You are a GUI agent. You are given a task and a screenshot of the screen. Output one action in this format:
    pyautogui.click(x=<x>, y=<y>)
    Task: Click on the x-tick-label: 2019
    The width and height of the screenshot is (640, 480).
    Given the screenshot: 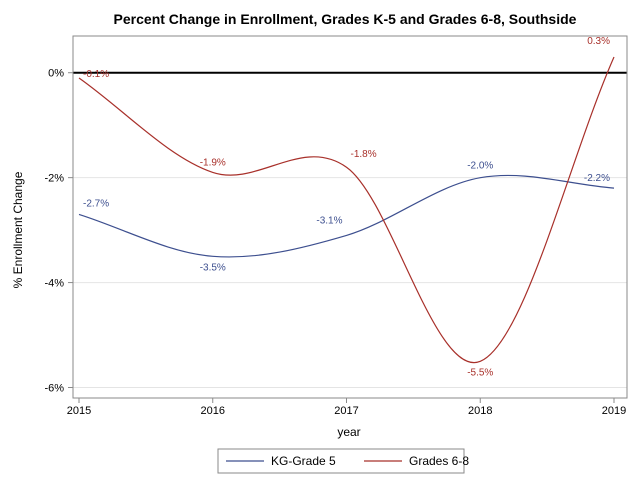 What is the action you would take?
    pyautogui.click(x=614, y=411)
    